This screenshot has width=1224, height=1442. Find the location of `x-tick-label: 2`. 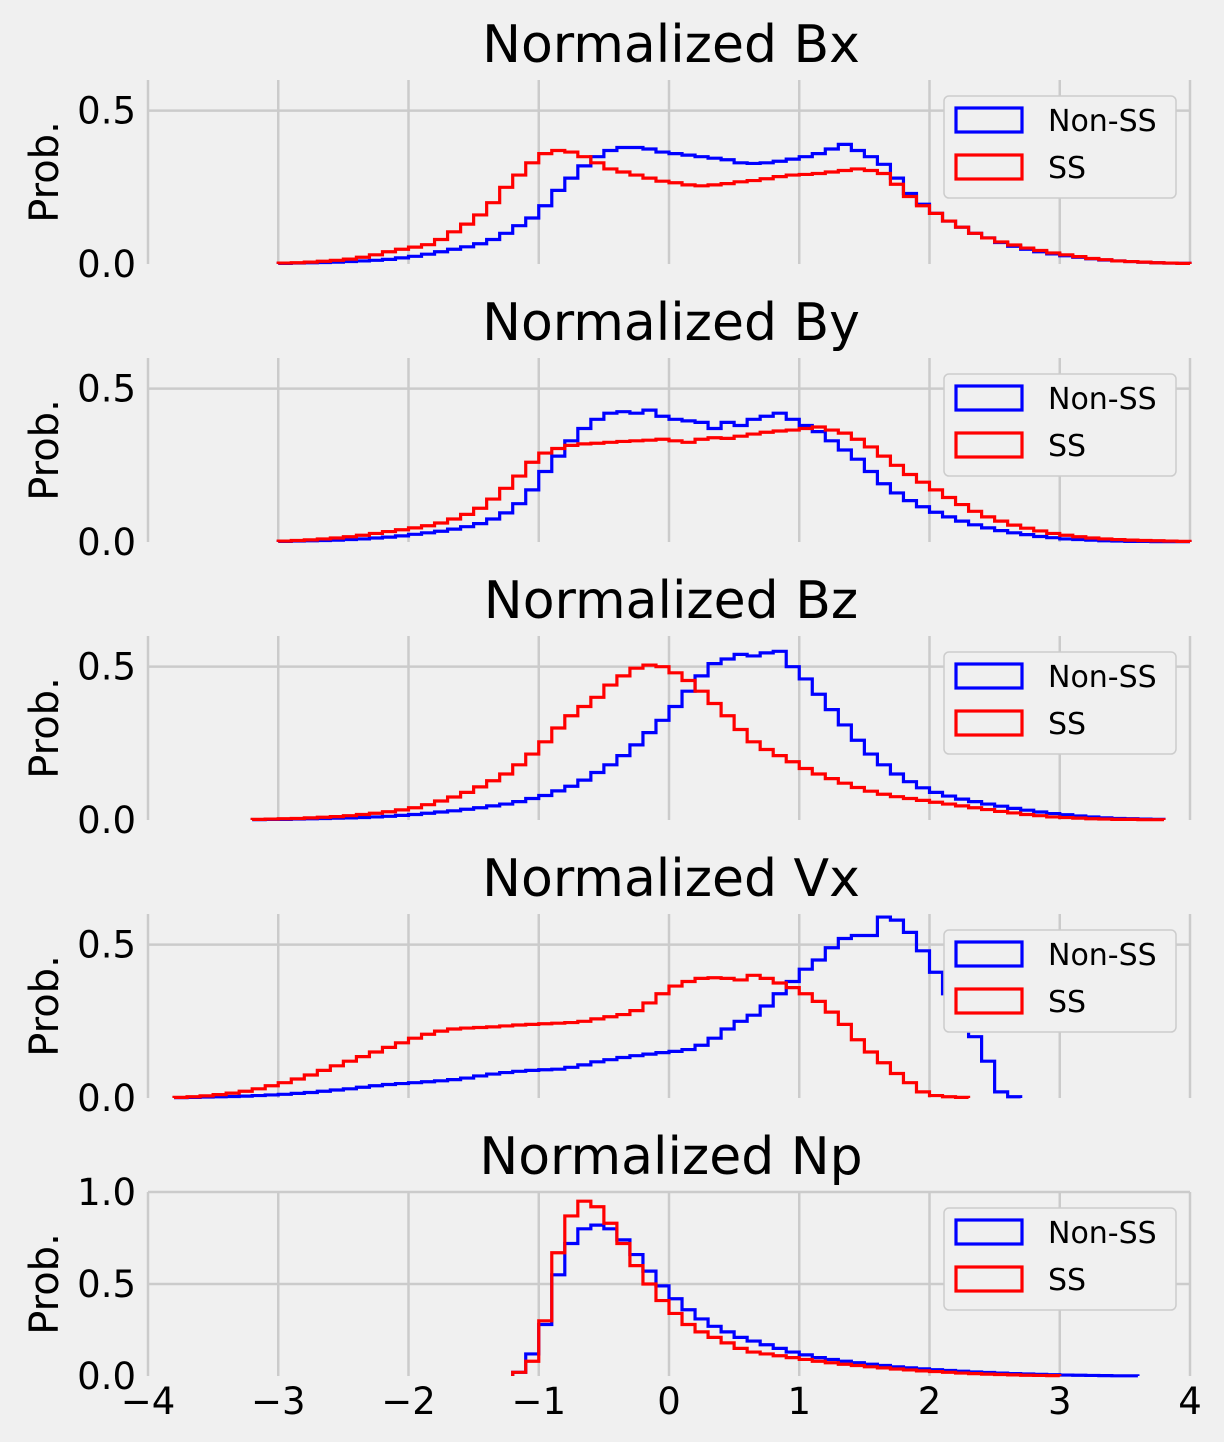

x-tick-label: 2 is located at coordinates (930, 1401).